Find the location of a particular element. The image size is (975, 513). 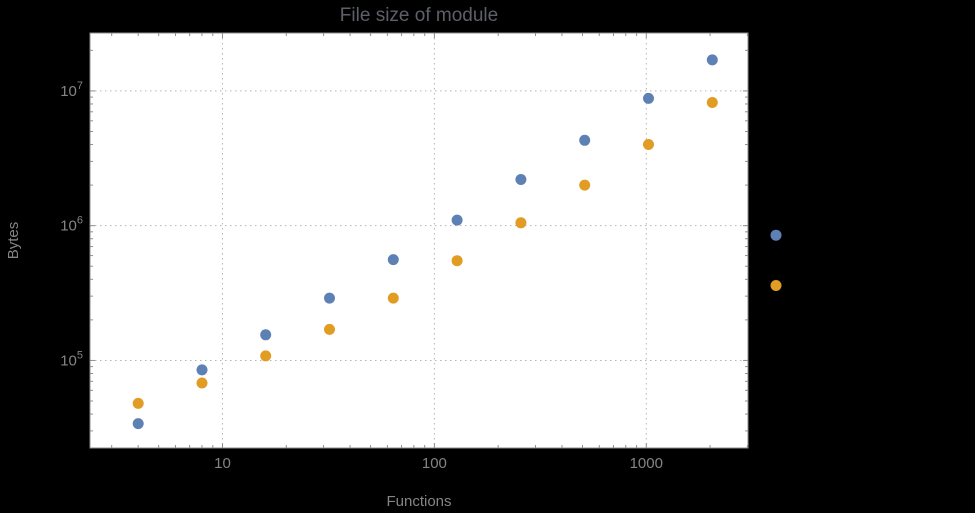

y-tick-label: 10⁶ is located at coordinates (71, 225).